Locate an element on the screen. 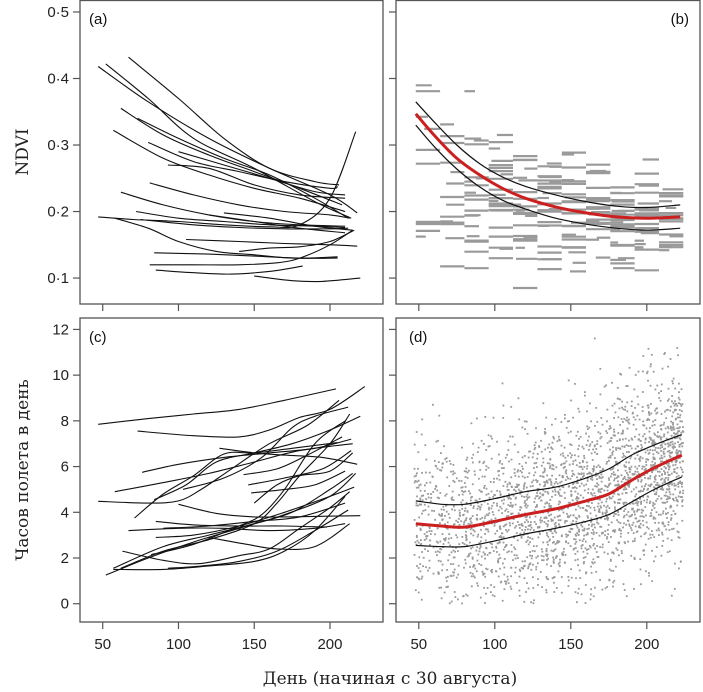  x-tick-label: 50 is located at coordinates (418, 644).